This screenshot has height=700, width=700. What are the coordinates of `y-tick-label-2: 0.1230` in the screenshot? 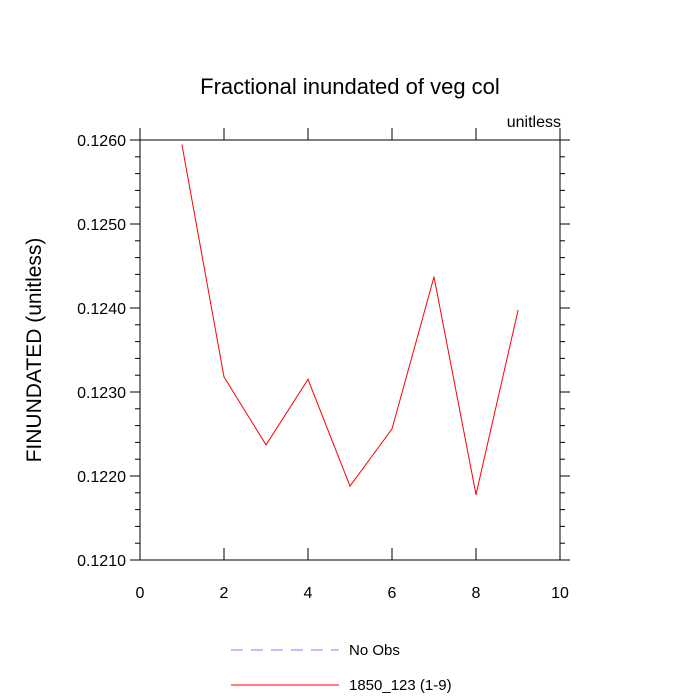 It's located at (101, 393).